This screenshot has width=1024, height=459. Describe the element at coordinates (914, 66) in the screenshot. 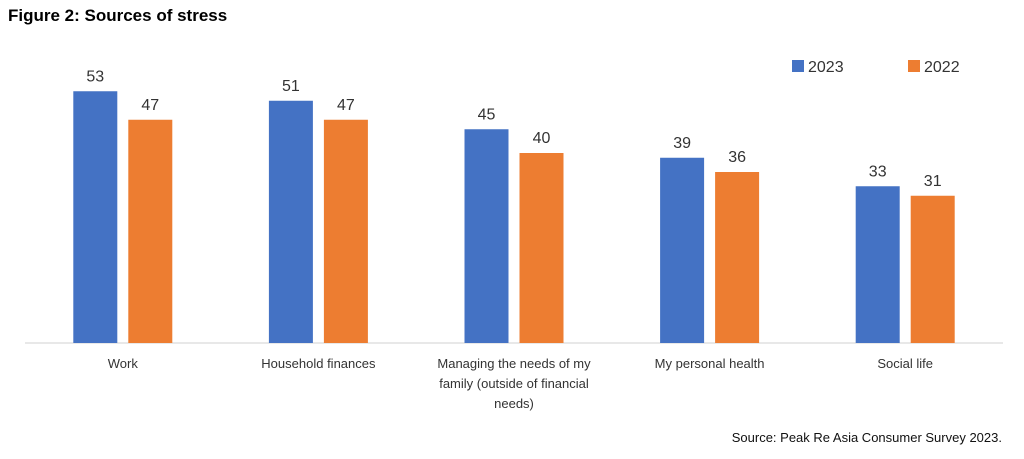

I see `legend-swatch-2022` at that location.